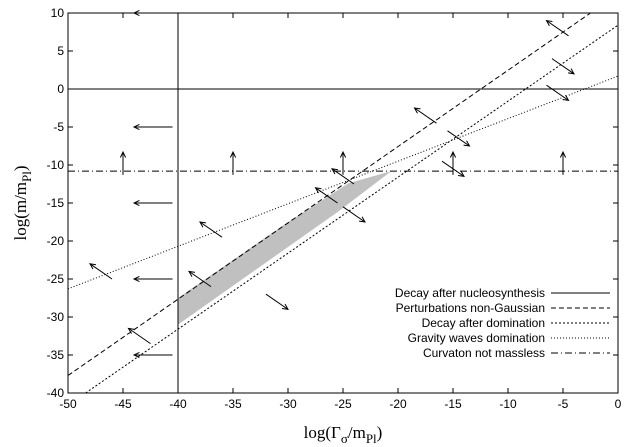 This screenshot has height=447, width=624. Describe the element at coordinates (178, 404) in the screenshot. I see `x-tick-label: -40` at that location.